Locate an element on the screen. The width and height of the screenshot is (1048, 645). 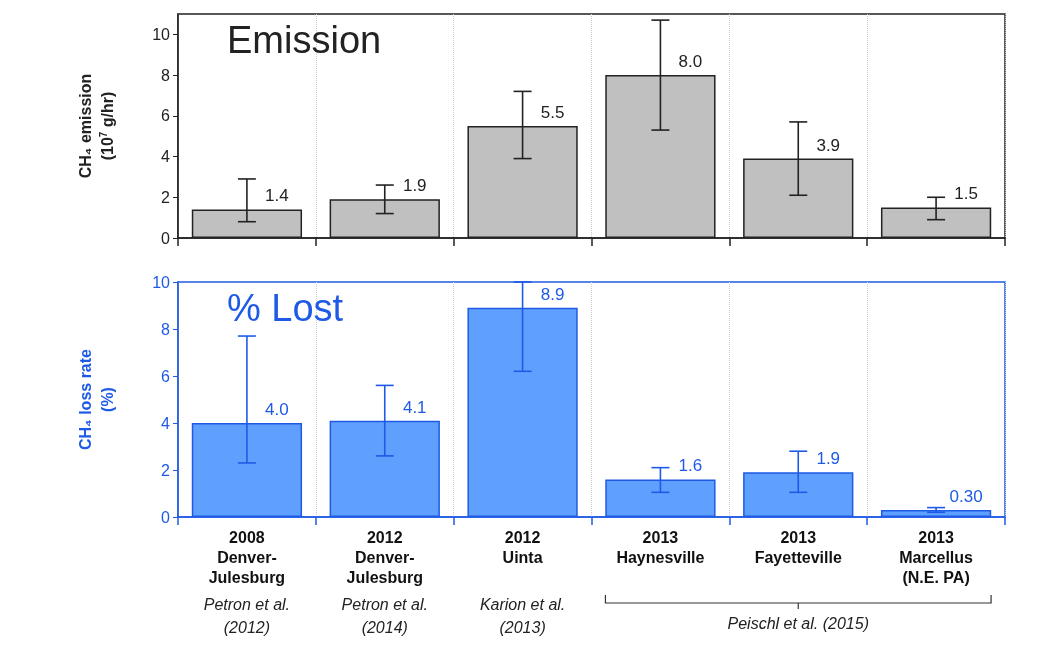
data-label: 3.9 is located at coordinates (828, 145).